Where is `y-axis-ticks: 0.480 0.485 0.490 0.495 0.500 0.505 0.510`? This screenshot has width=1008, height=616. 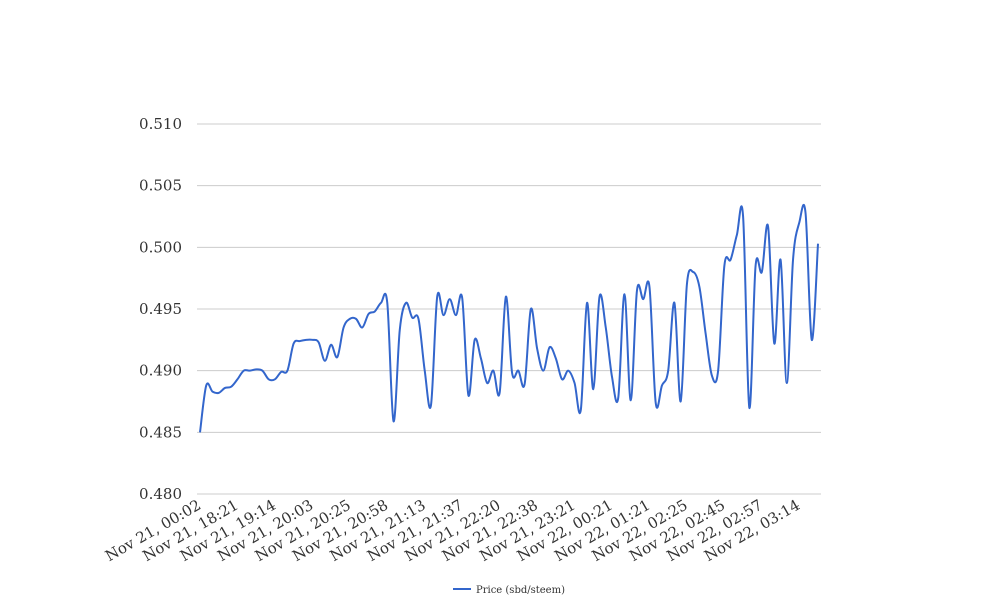
y-axis-ticks: 0.480 0.485 0.490 0.495 0.500 0.505 0.510 is located at coordinates (160, 309).